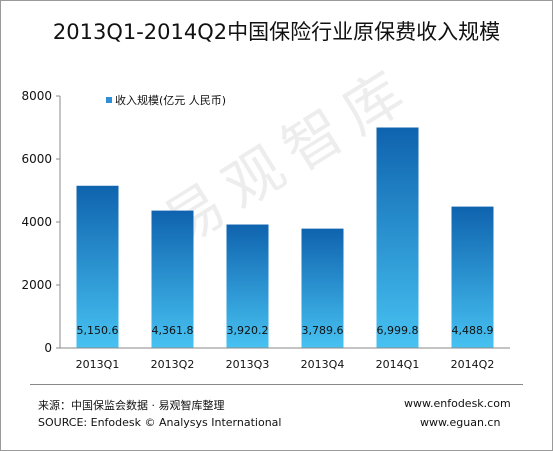 The height and width of the screenshot is (451, 553). Describe the element at coordinates (285, 359) in the screenshot. I see `x-axis: 2013Q1 2013Q2 2013Q3 2013Q4 2014Q1 2014Q2` at that location.